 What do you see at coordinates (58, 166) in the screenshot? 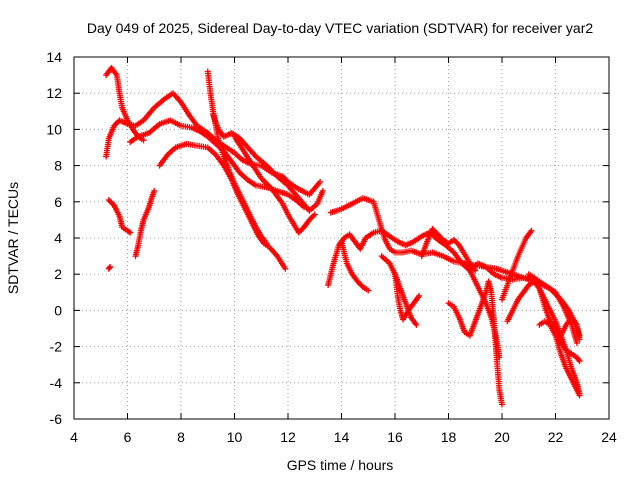
I see `y-tick-label: 8` at bounding box center [58, 166].